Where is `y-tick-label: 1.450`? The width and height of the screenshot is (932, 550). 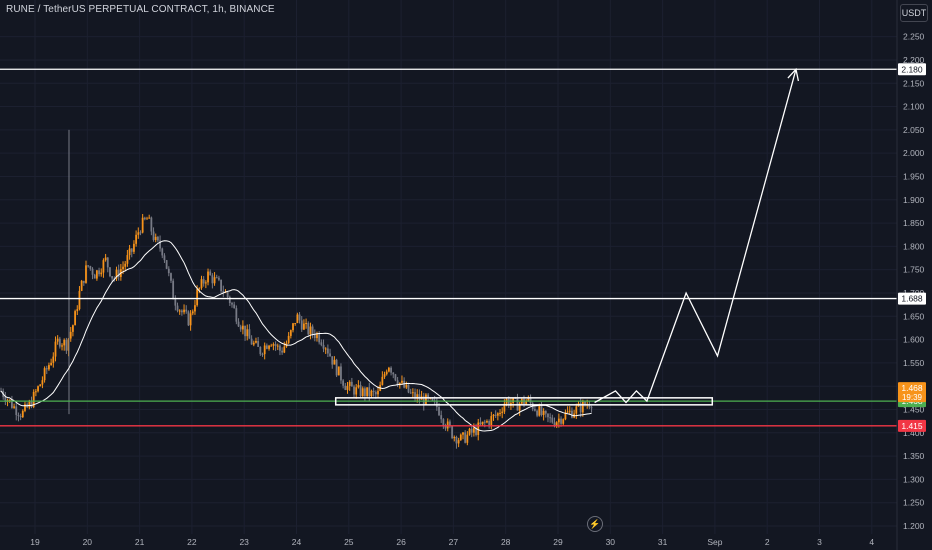
y-tick-label: 1.450 is located at coordinates (914, 410).